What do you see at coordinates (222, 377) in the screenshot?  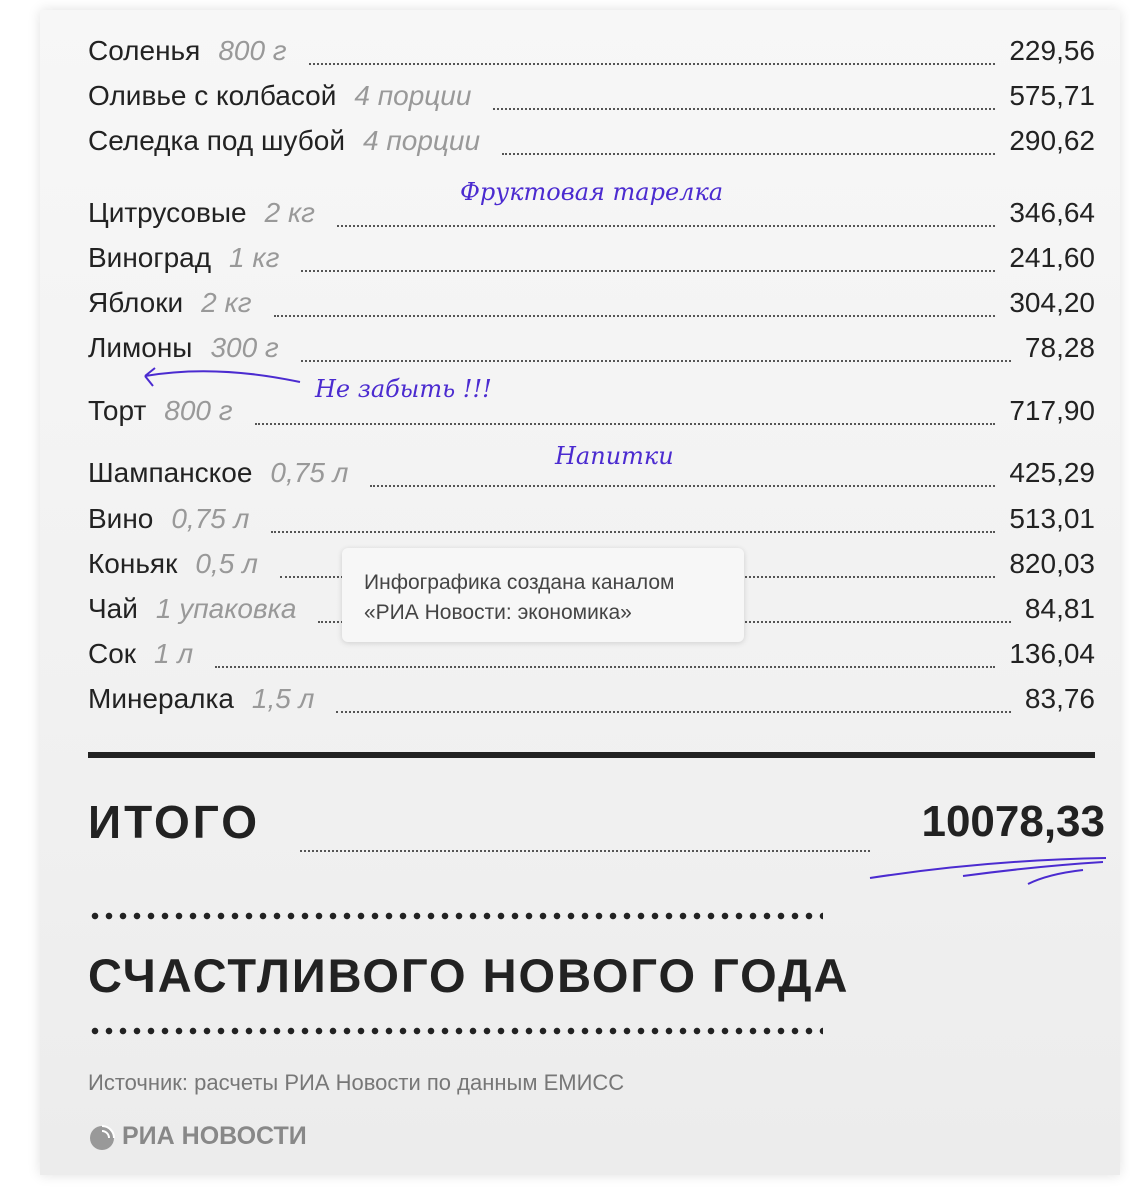 I see `arrow-icon` at bounding box center [222, 377].